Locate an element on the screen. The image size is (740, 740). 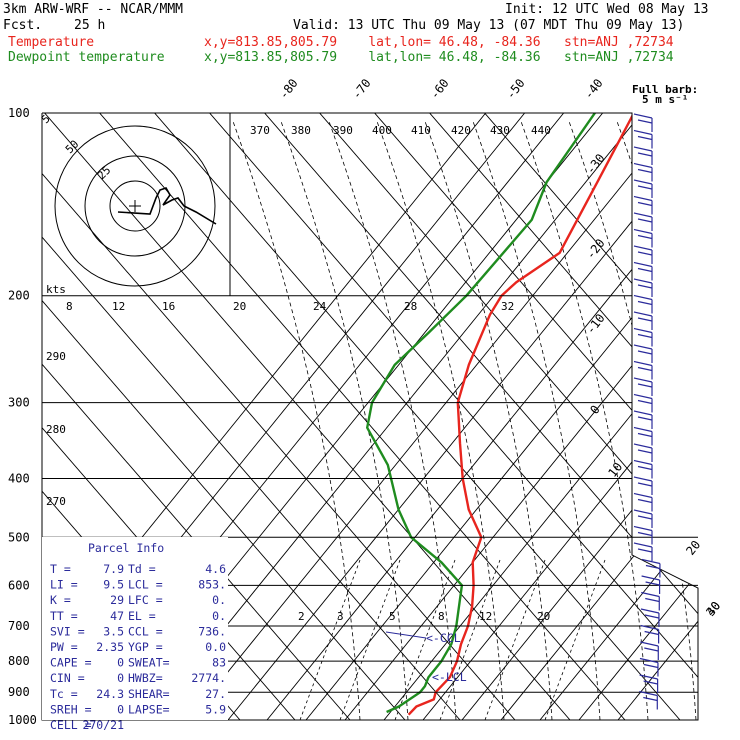
parcel-info-label: LCL = is located at coordinates (145, 585).